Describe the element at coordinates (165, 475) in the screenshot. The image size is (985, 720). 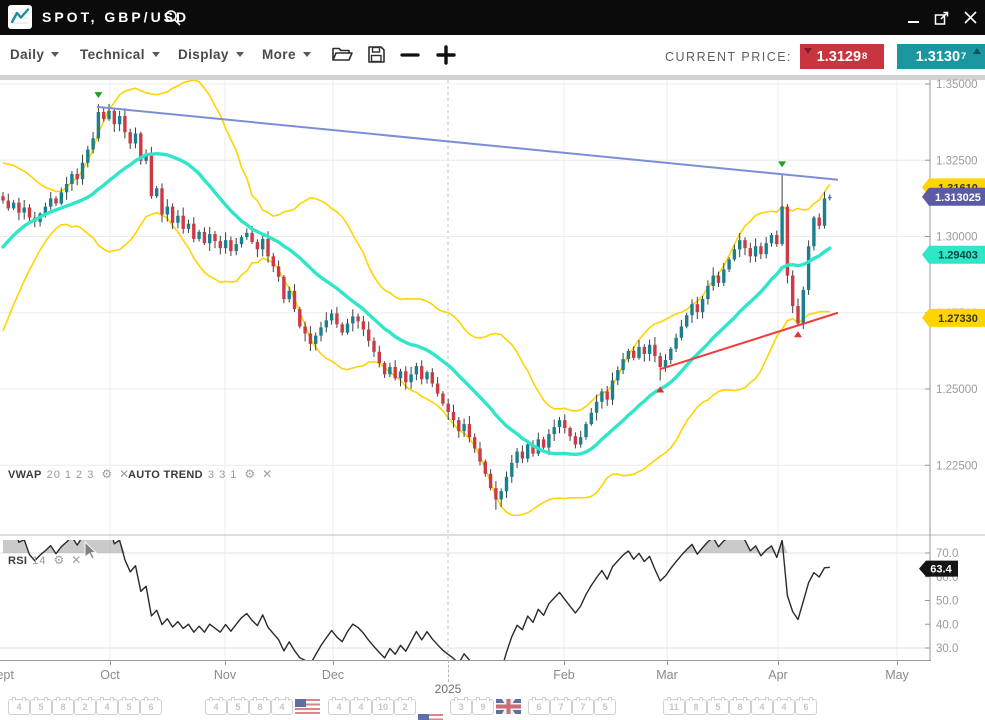
I see `autotrend-name: AUTO TREND` at that location.